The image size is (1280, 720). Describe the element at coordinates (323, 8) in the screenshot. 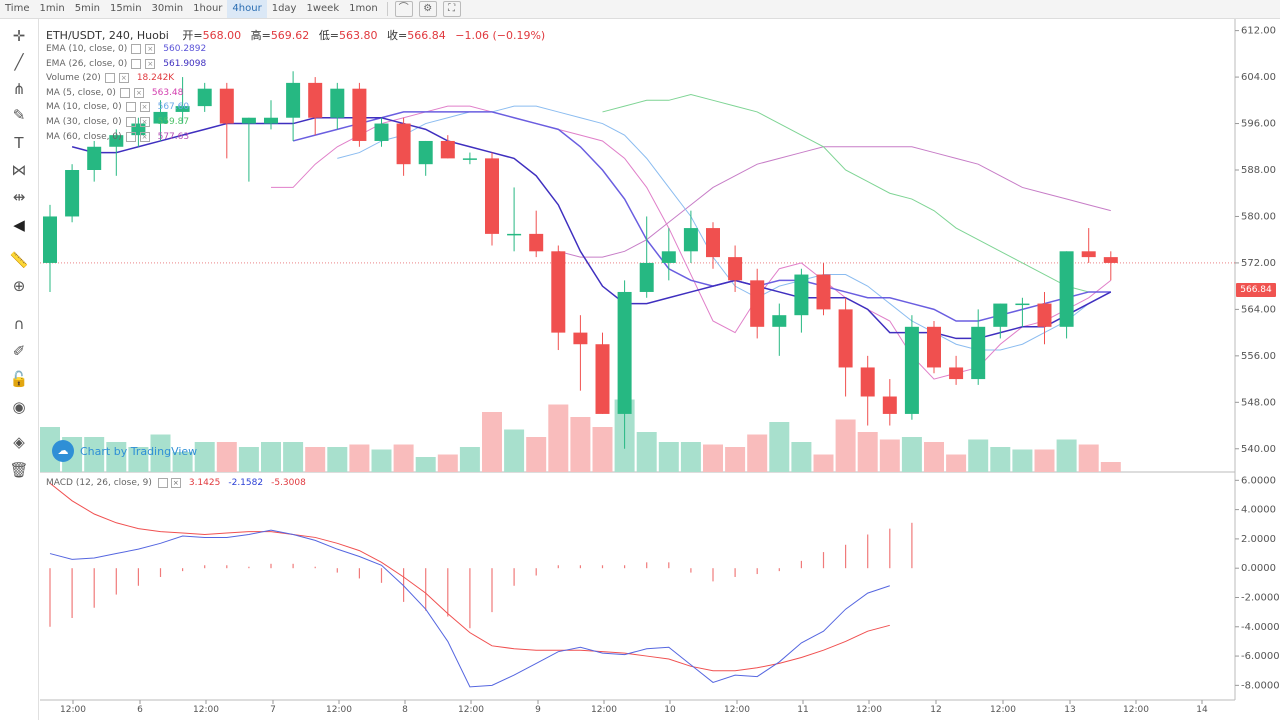

I see `timeframe-1week: 1week` at that location.